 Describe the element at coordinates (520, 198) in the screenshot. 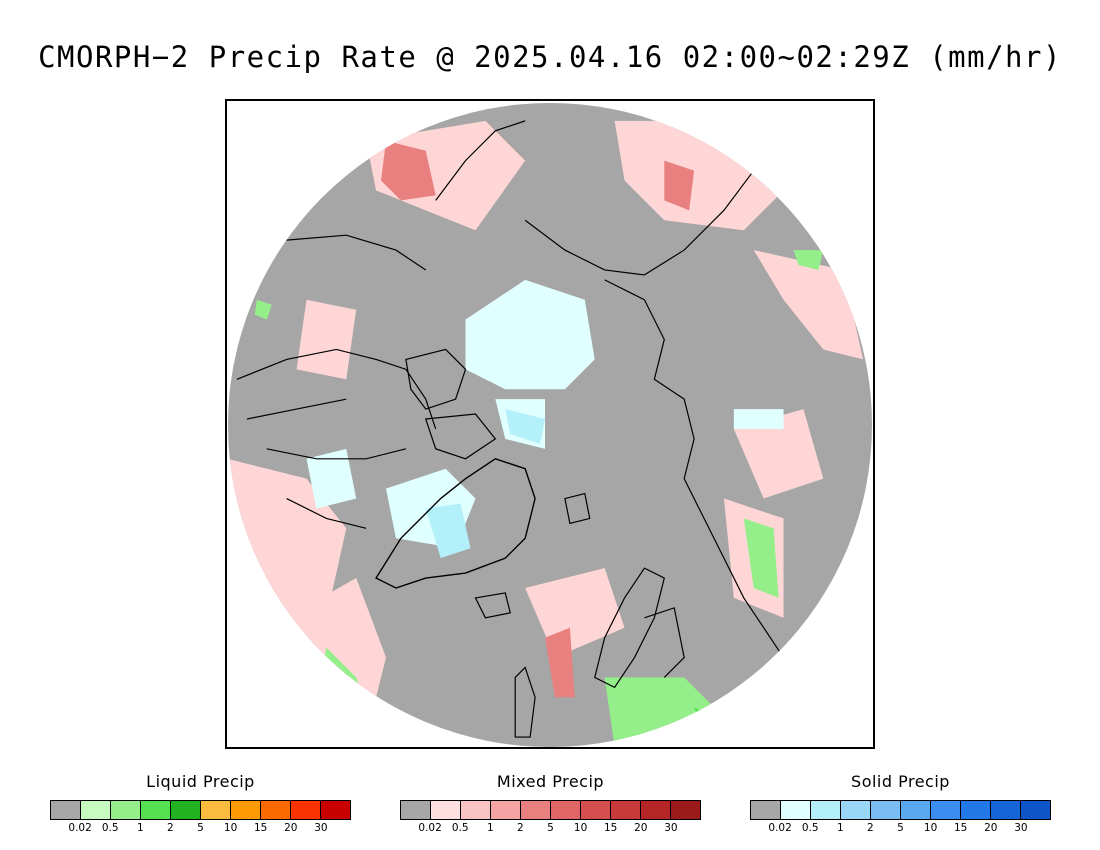

I see `alaska-siberia-coastline` at that location.